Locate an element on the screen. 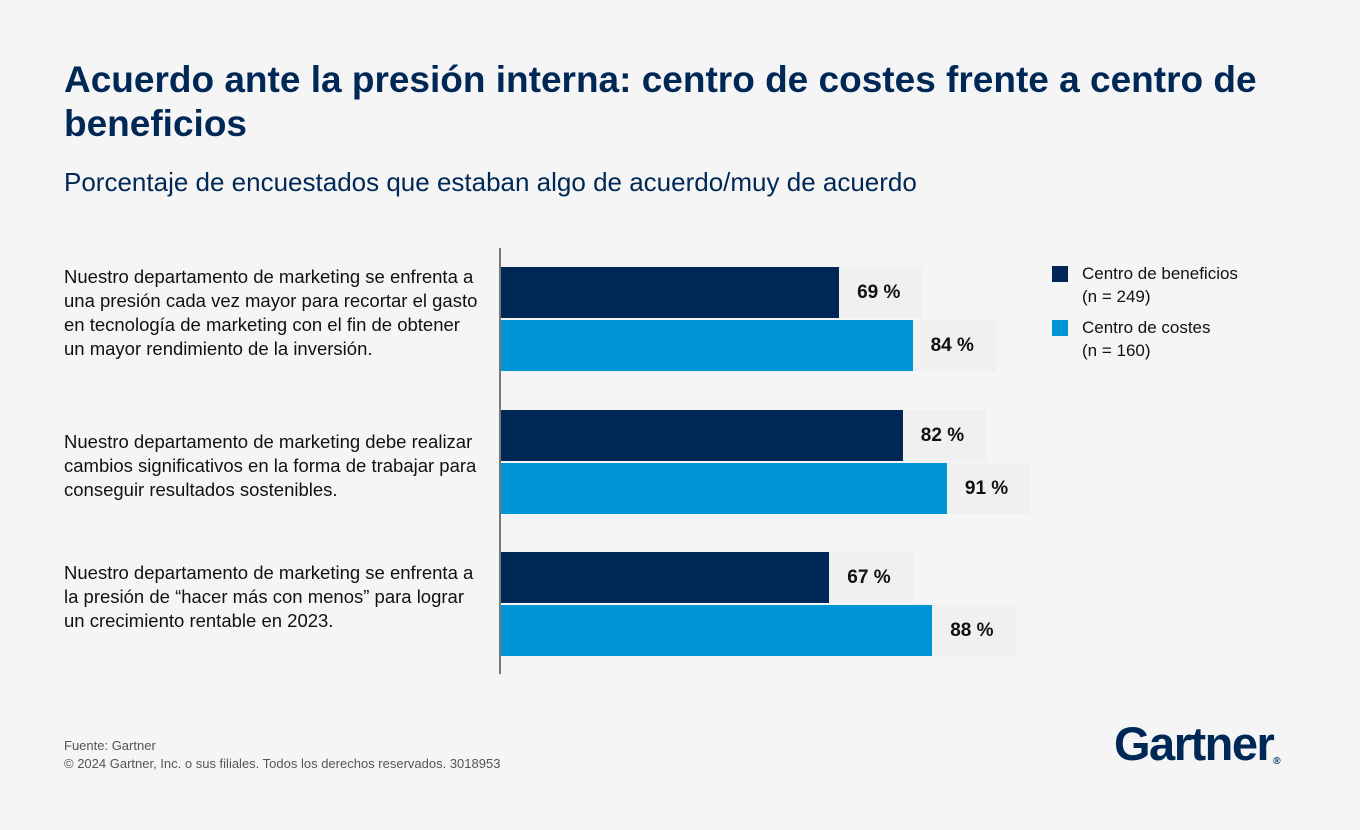 Image resolution: width=1360 pixels, height=830 pixels. value-label-cost-center-3: 88 % is located at coordinates (974, 630).